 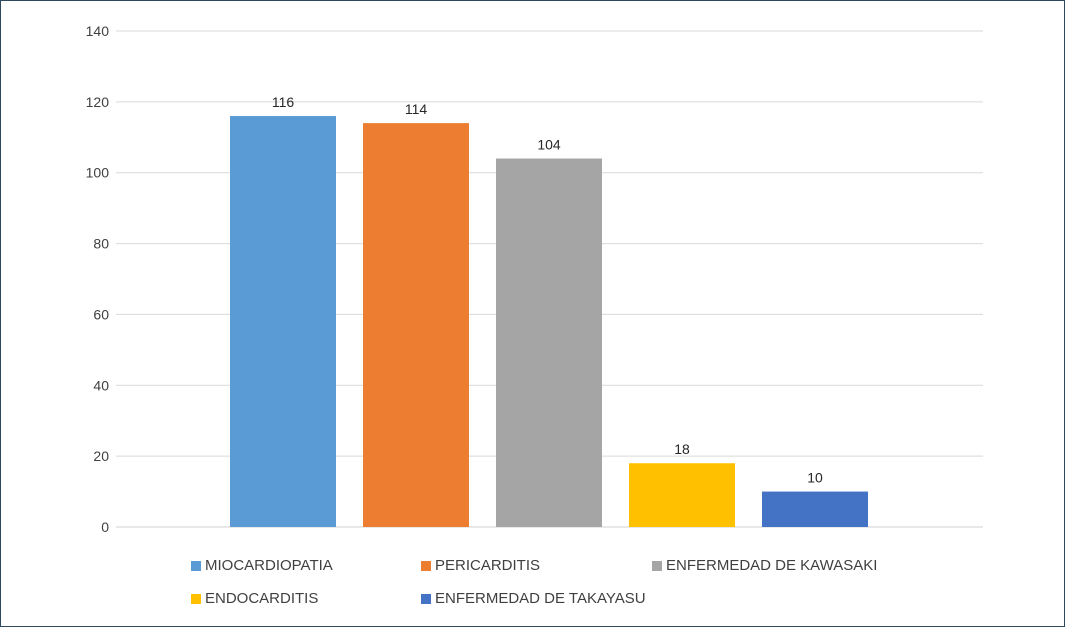 What do you see at coordinates (98, 173) in the screenshot?
I see `y-tick-label: 100` at bounding box center [98, 173].